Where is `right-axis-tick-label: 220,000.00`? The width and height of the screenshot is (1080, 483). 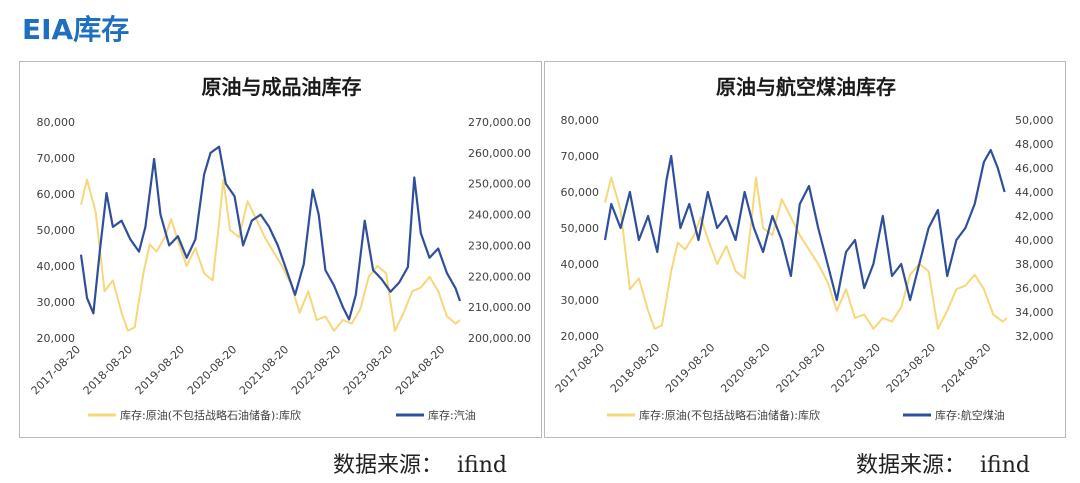 right-axis-tick-label: 220,000.00 is located at coordinates (499, 276).